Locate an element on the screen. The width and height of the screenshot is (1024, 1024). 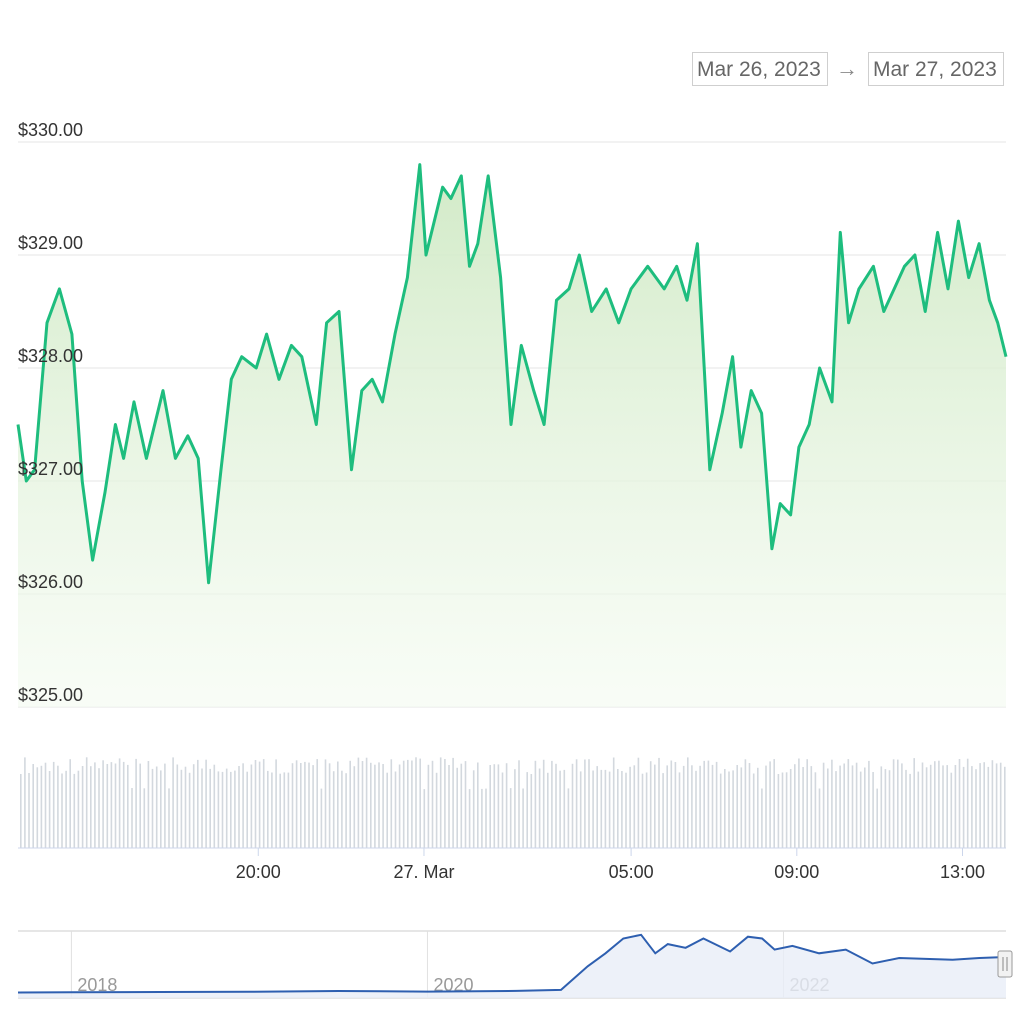
navigator: 201820202022 is located at coordinates (515, 964).